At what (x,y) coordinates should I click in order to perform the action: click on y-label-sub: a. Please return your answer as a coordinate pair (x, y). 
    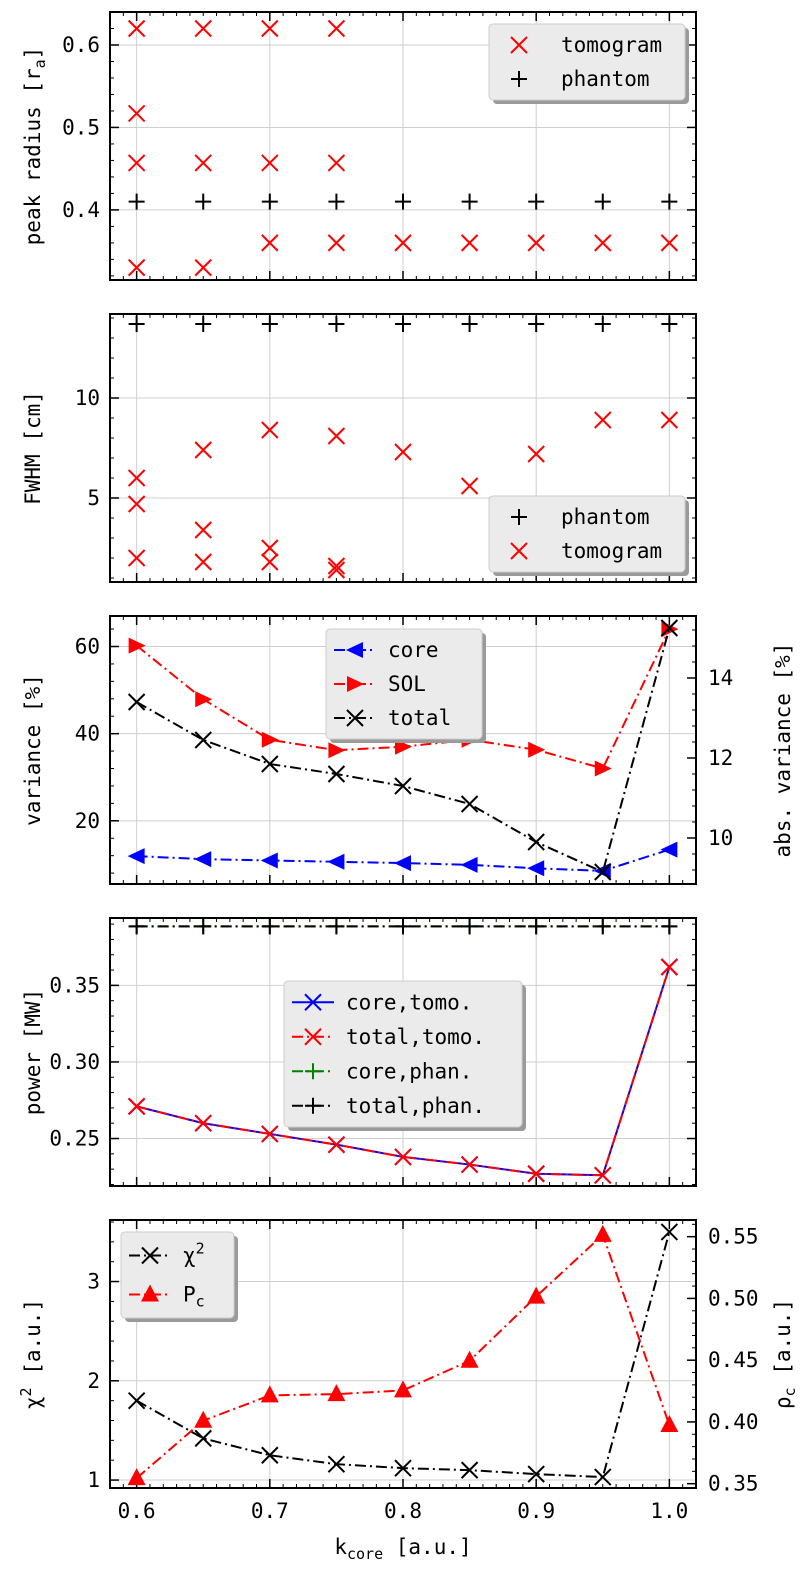
    Looking at the image, I should click on (40, 63).